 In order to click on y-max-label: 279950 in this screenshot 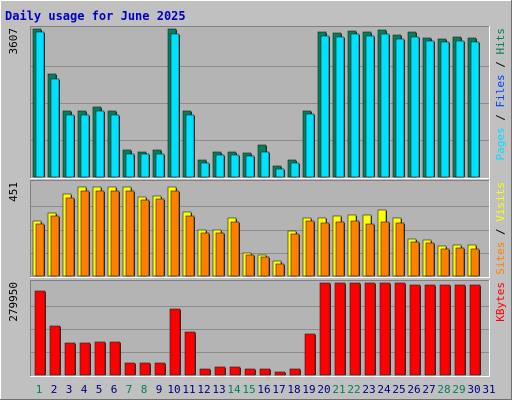, I will do `click(13, 302)`.